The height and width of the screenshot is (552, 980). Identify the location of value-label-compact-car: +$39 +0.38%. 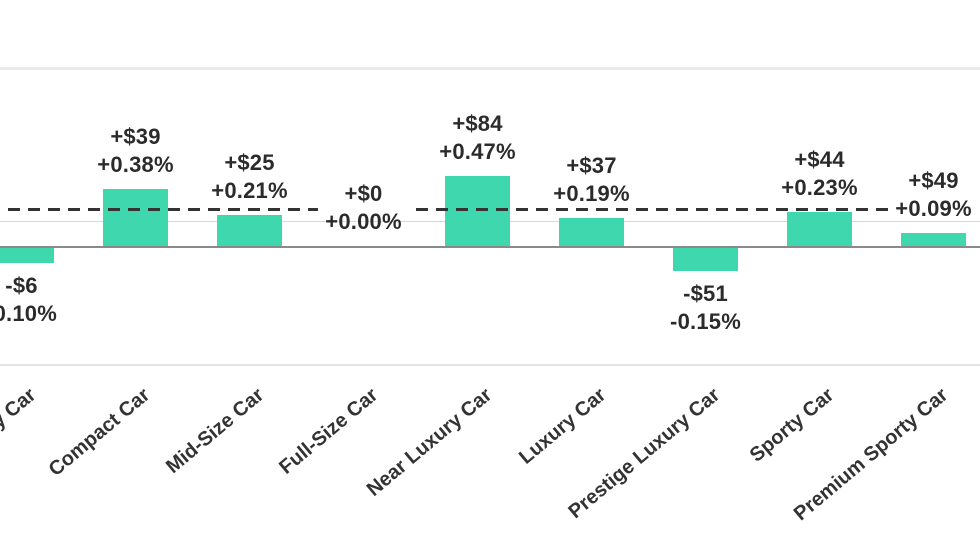
(136, 151).